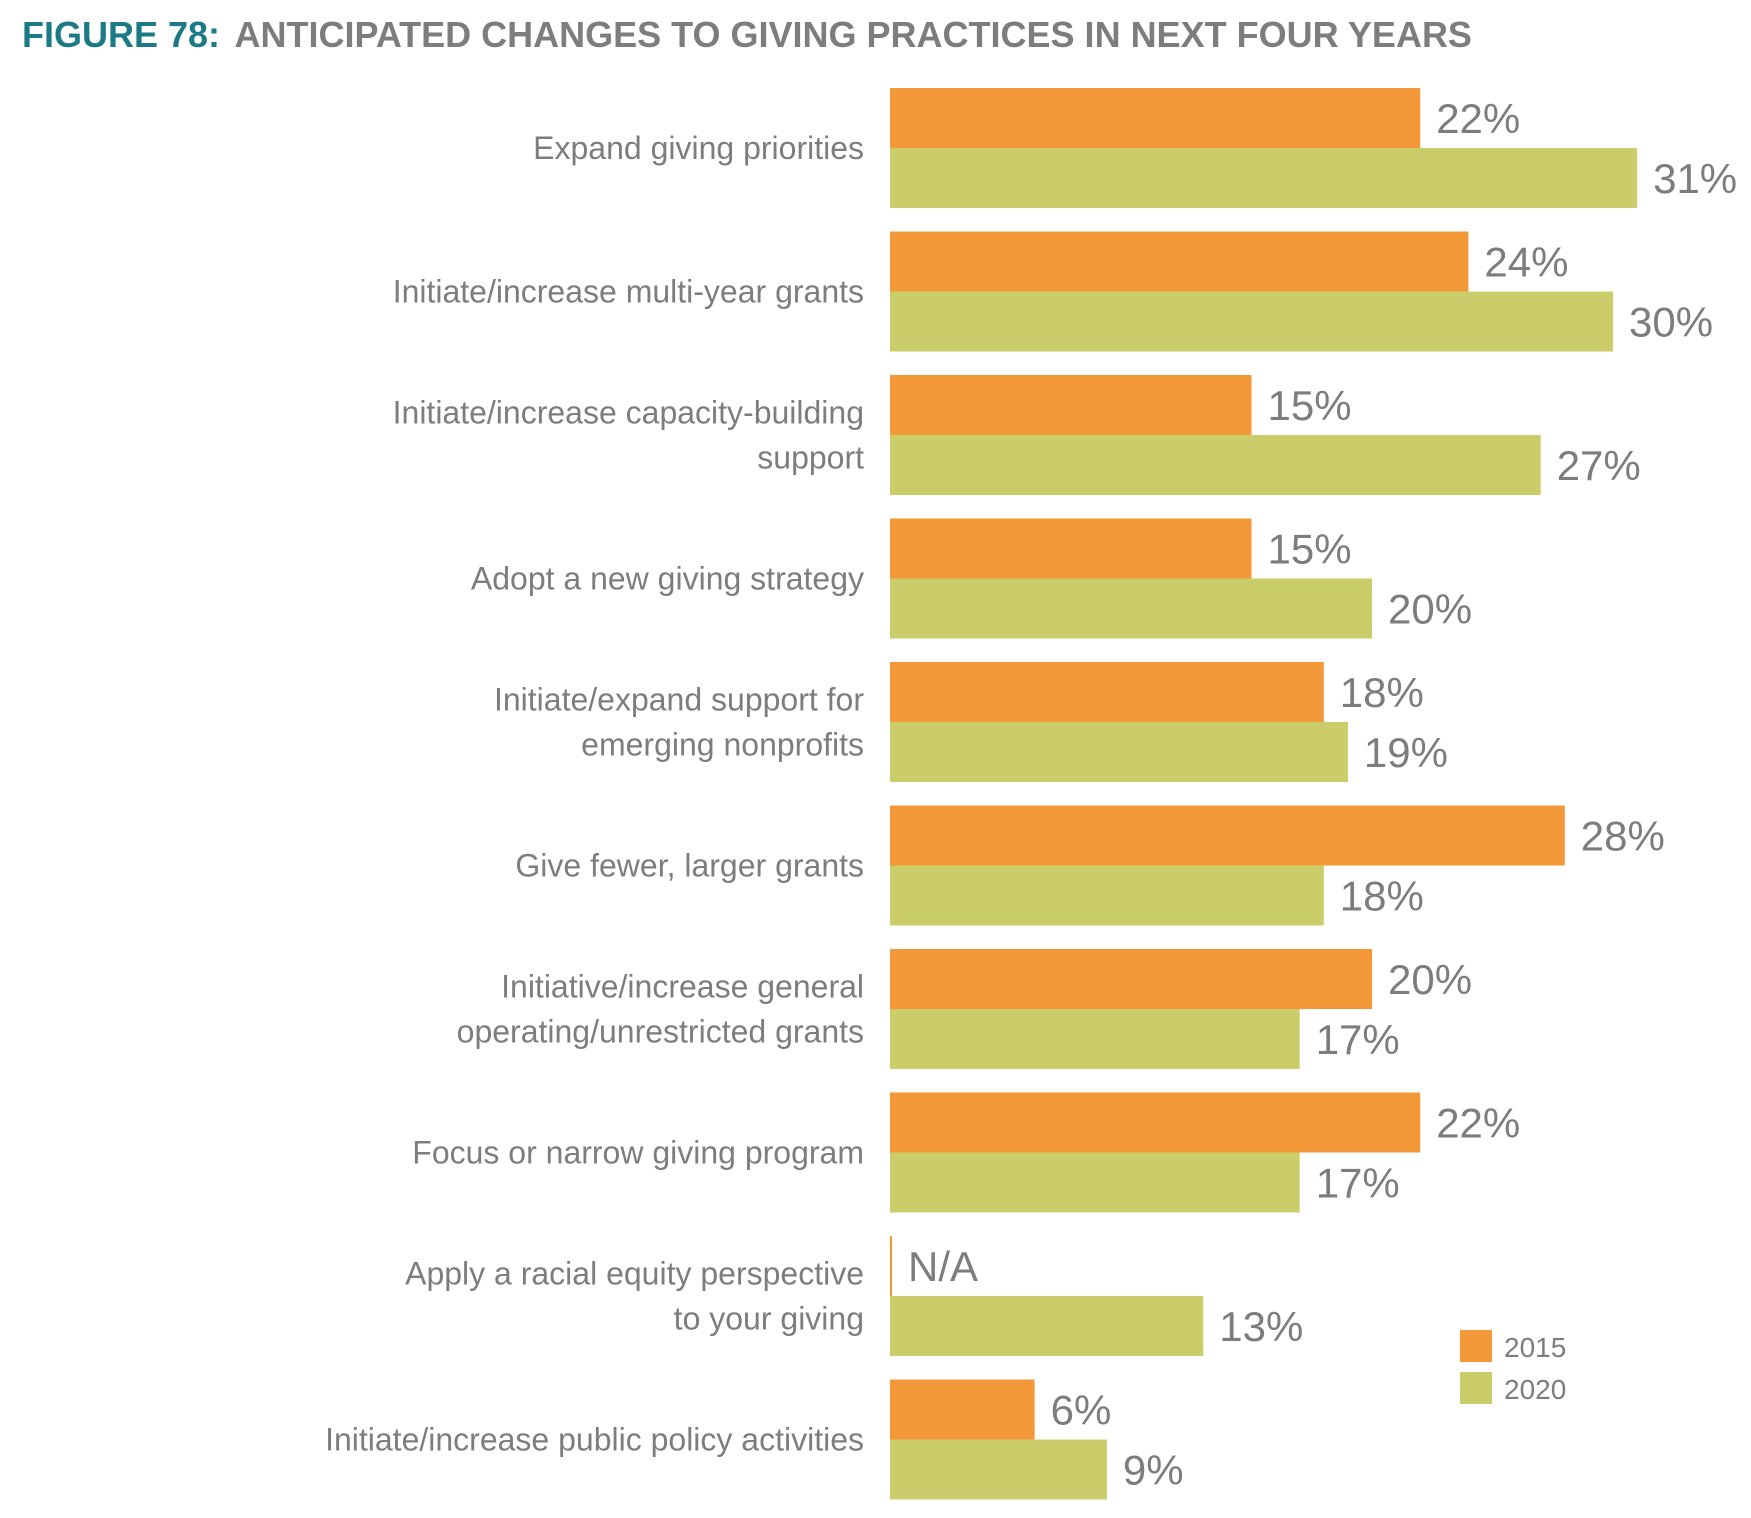  I want to click on category-label-line: support, so click(810, 458).